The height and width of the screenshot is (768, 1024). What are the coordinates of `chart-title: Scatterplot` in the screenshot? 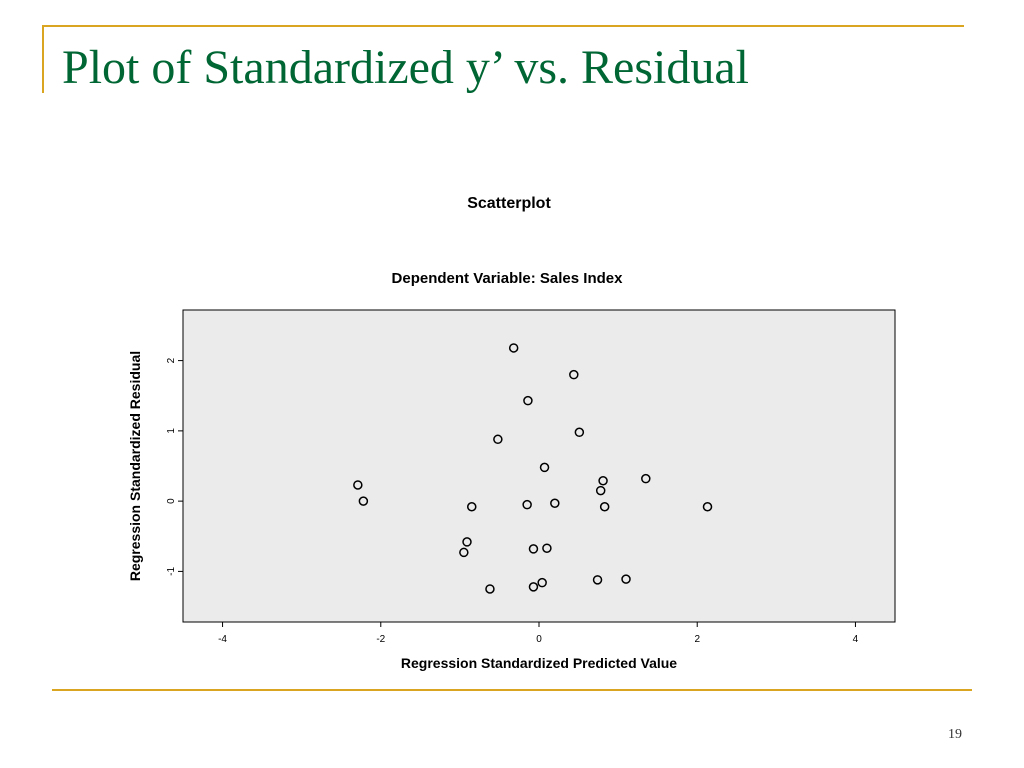 It's located at (509, 203).